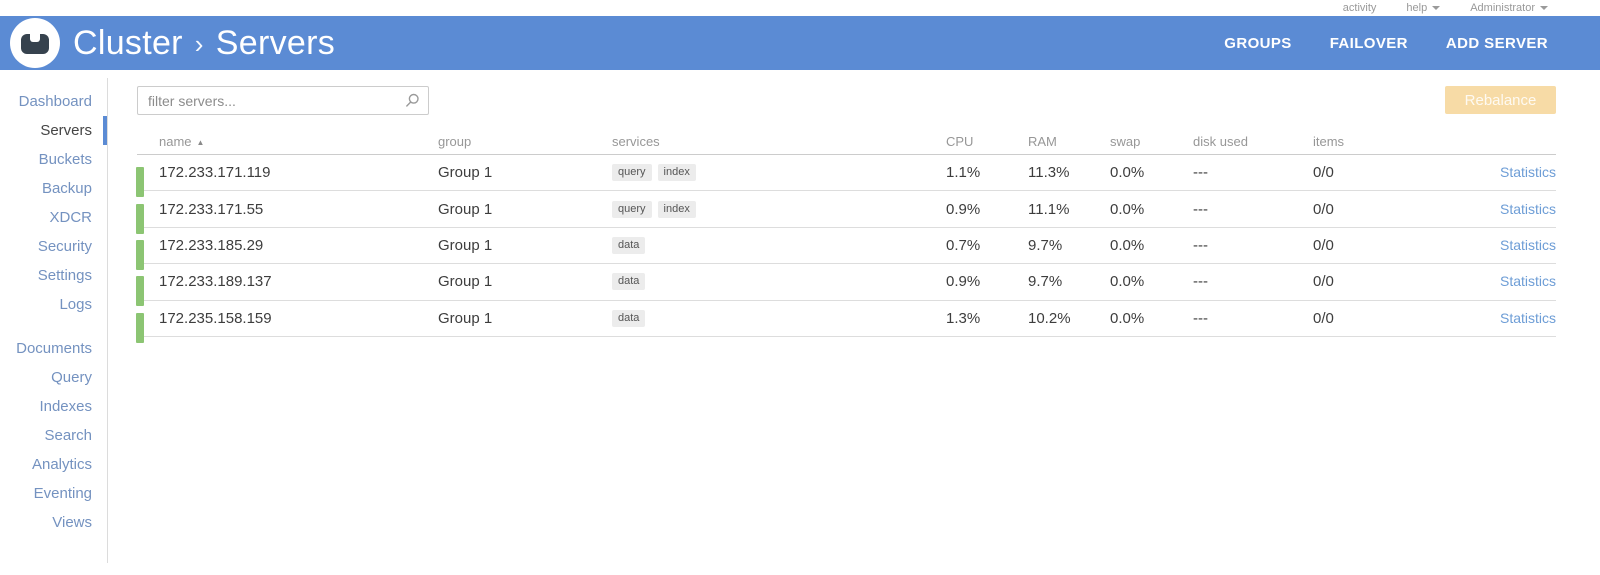 Image resolution: width=1600 pixels, height=575 pixels. What do you see at coordinates (1502, 8) in the screenshot?
I see `user-label: Administrator` at bounding box center [1502, 8].